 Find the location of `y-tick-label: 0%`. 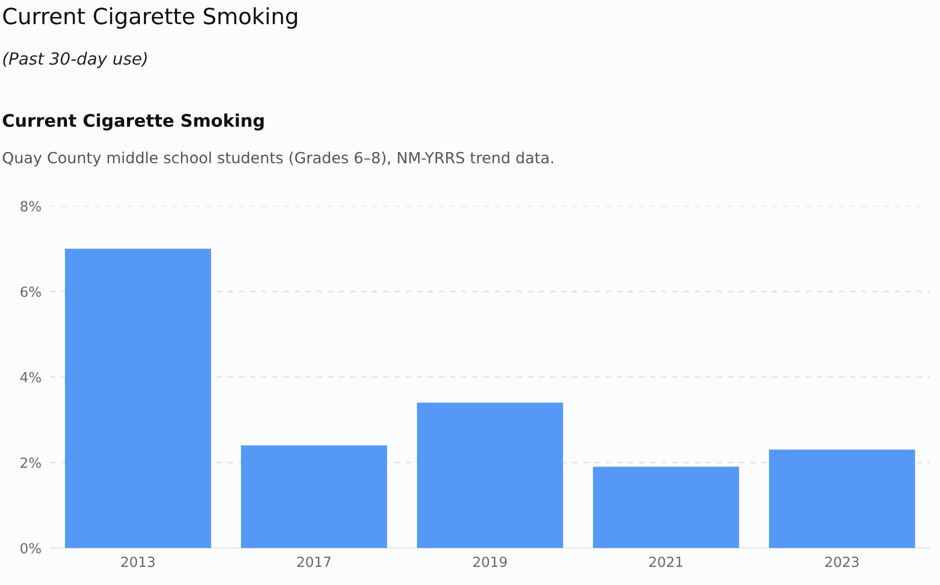

y-tick-label: 0% is located at coordinates (30, 548).